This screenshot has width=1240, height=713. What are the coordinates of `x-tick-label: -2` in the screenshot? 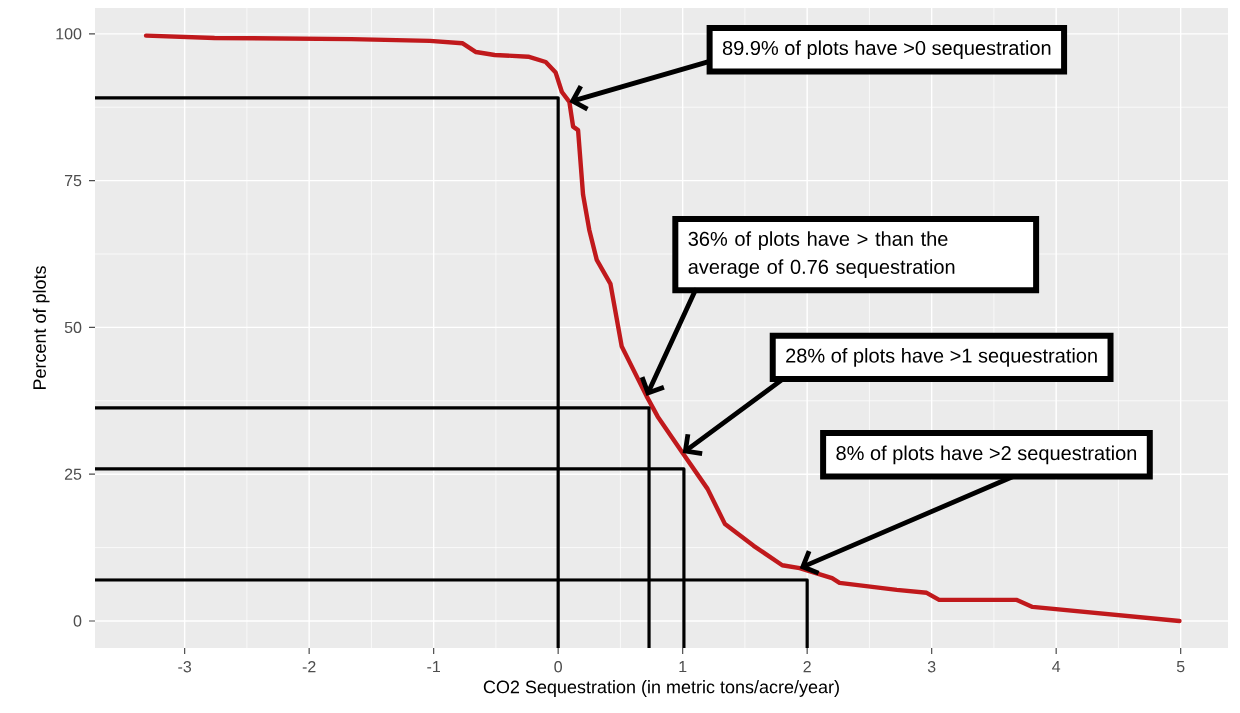 It's located at (309, 667).